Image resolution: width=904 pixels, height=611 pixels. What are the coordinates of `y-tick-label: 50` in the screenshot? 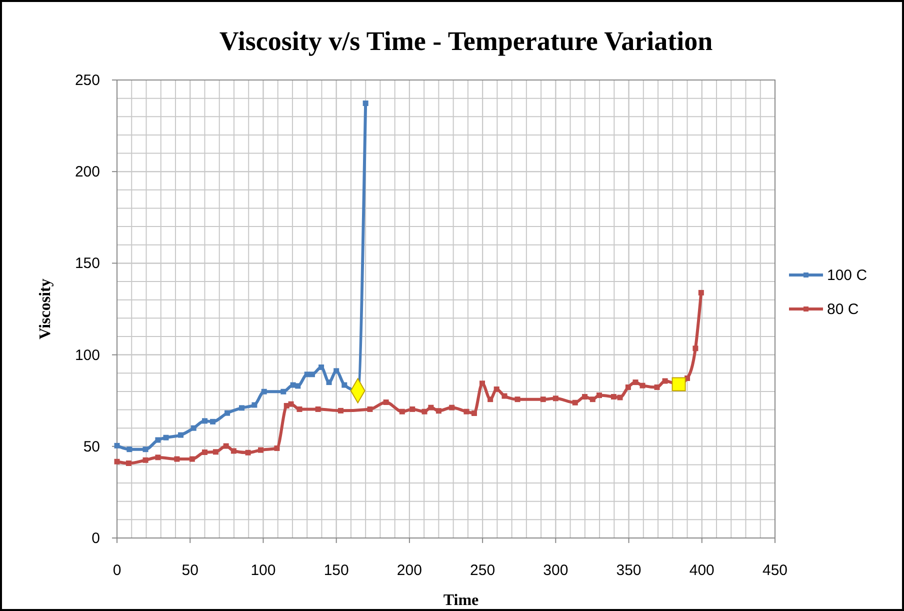 It's located at (91, 447).